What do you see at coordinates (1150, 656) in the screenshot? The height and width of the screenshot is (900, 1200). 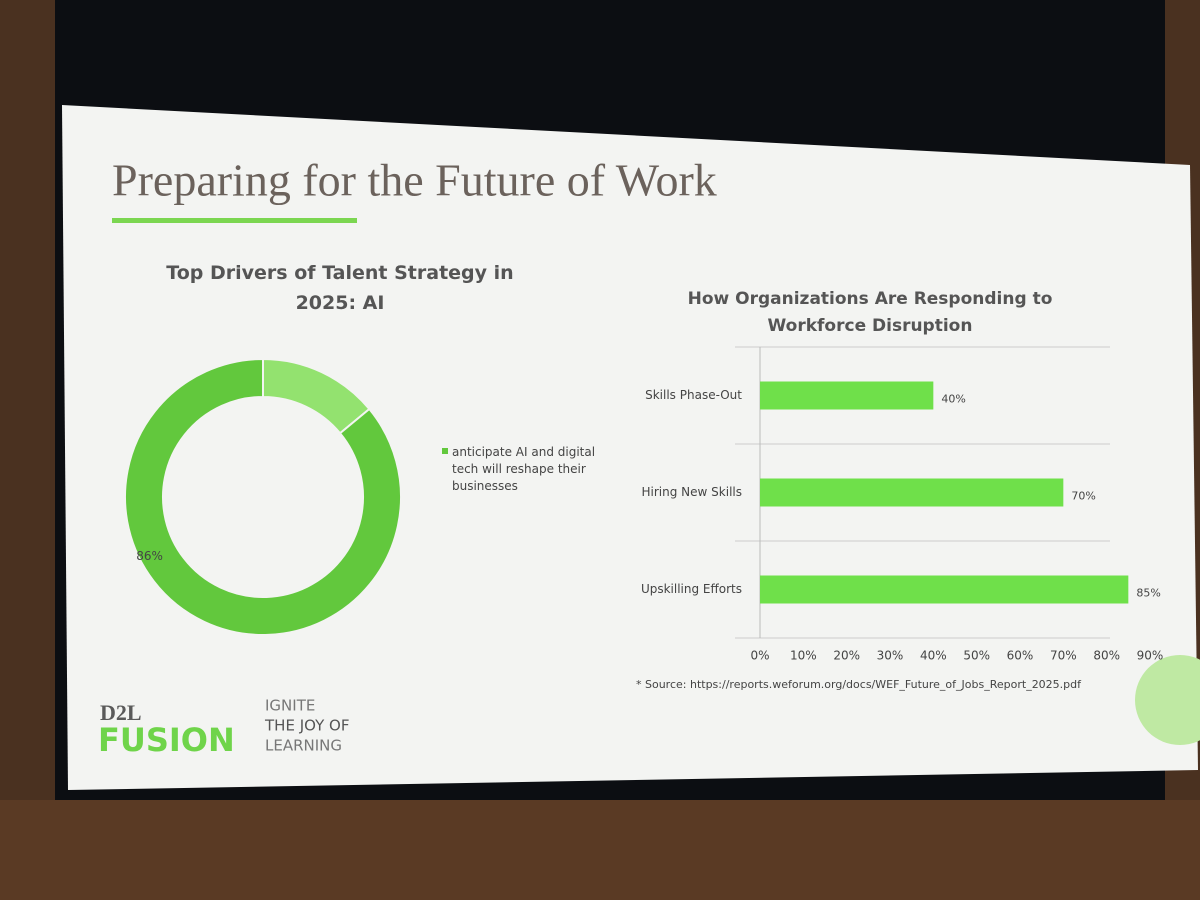 I see `x-tick-label: 90%` at bounding box center [1150, 656].